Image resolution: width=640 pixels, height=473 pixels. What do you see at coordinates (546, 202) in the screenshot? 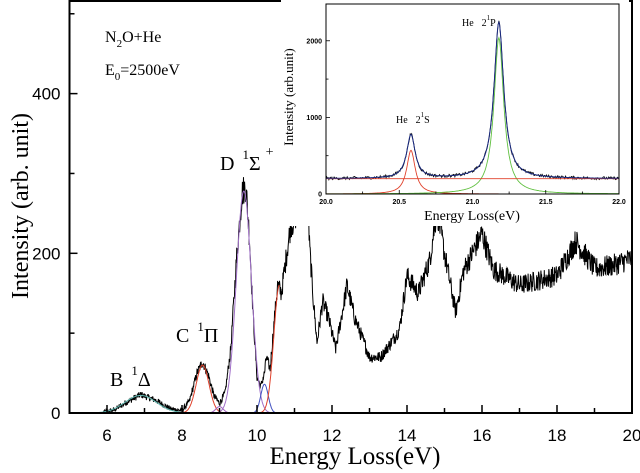
I see `inset-x-tick-label: 21.5` at bounding box center [546, 202].